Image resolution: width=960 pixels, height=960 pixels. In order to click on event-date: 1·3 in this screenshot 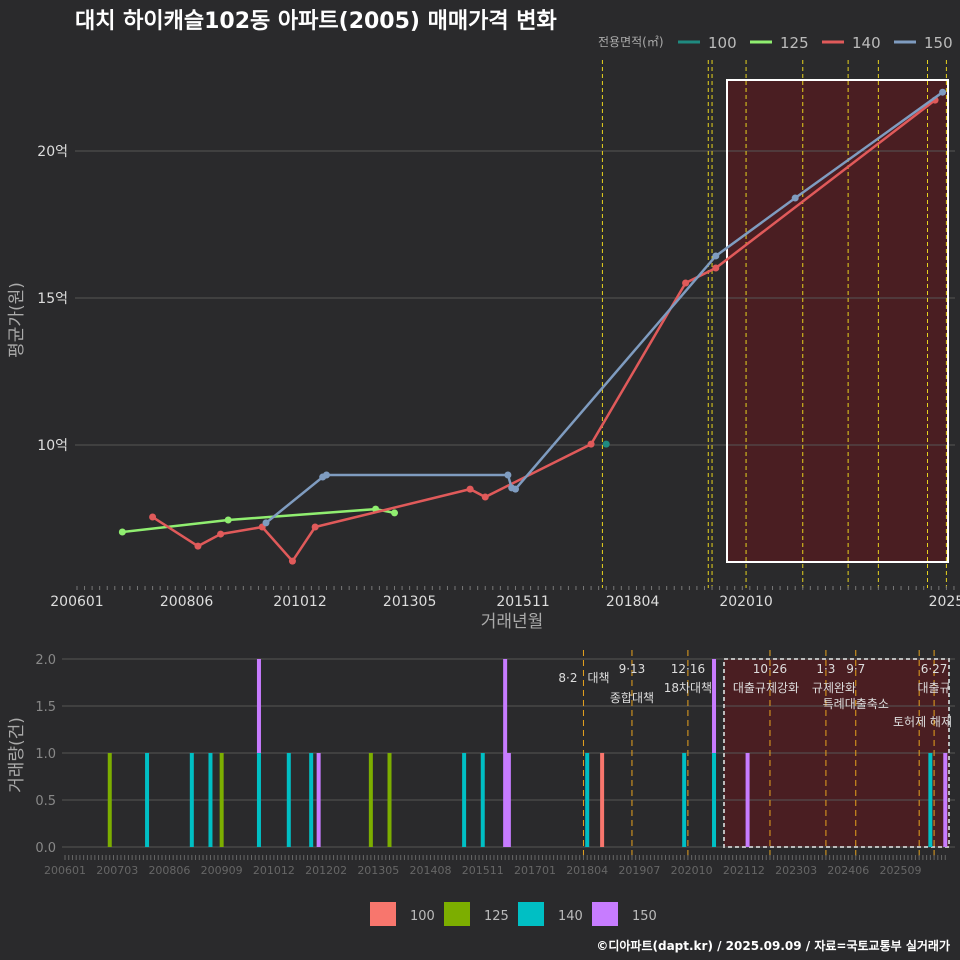, I will do `click(825, 669)`.